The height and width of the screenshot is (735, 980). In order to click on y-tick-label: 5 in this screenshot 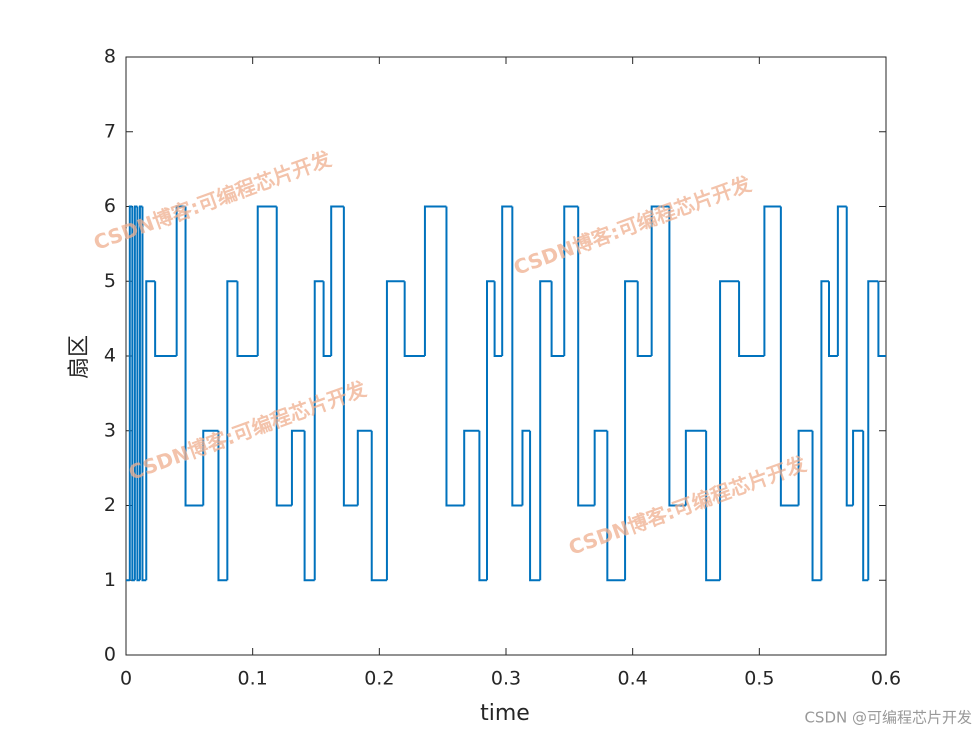, I will do `click(110, 281)`.